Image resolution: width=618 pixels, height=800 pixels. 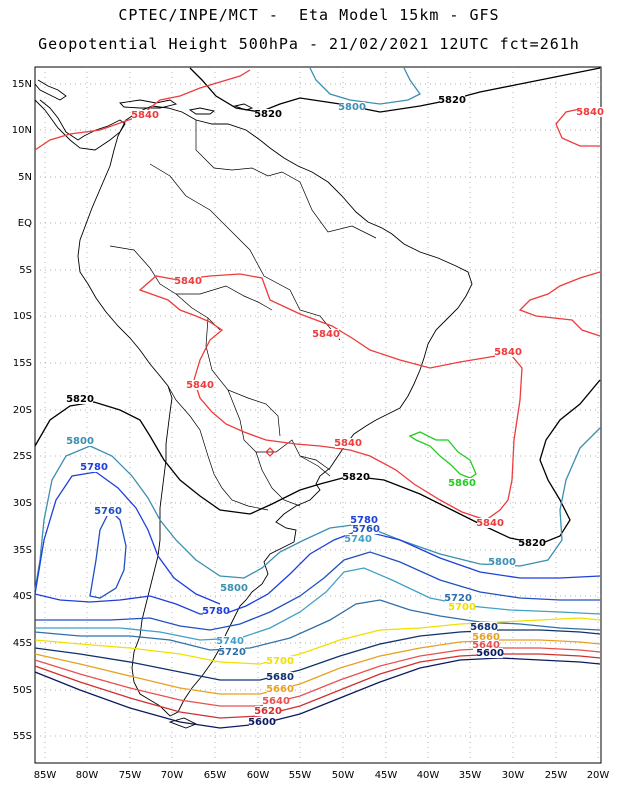 I want to click on latitude-label: 55S, so click(x=22, y=736).